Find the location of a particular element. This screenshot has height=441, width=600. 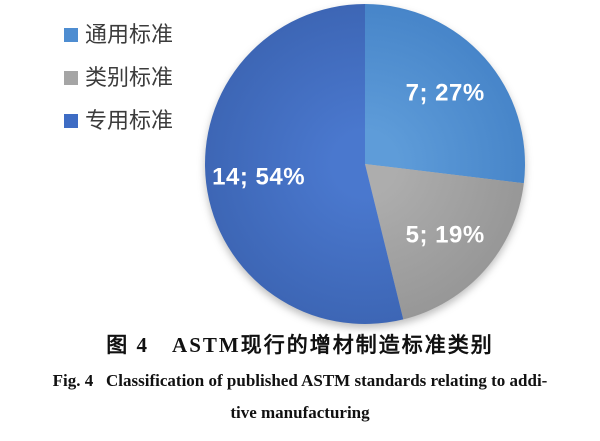

legend-item-category-standards: 类别标准 is located at coordinates (118, 78).